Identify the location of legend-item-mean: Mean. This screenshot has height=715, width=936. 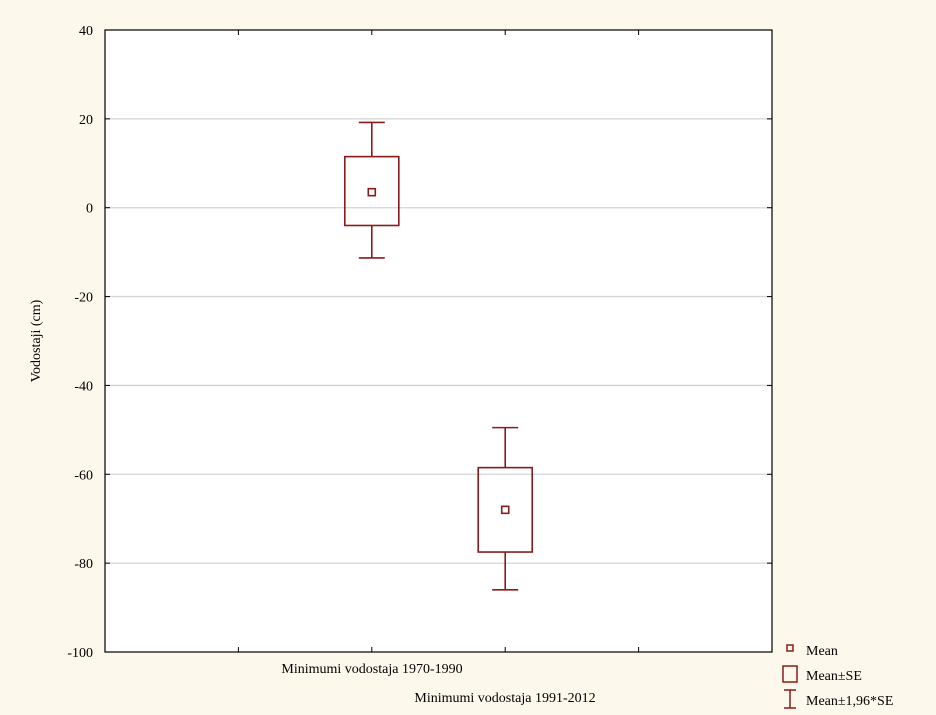
(812, 651).